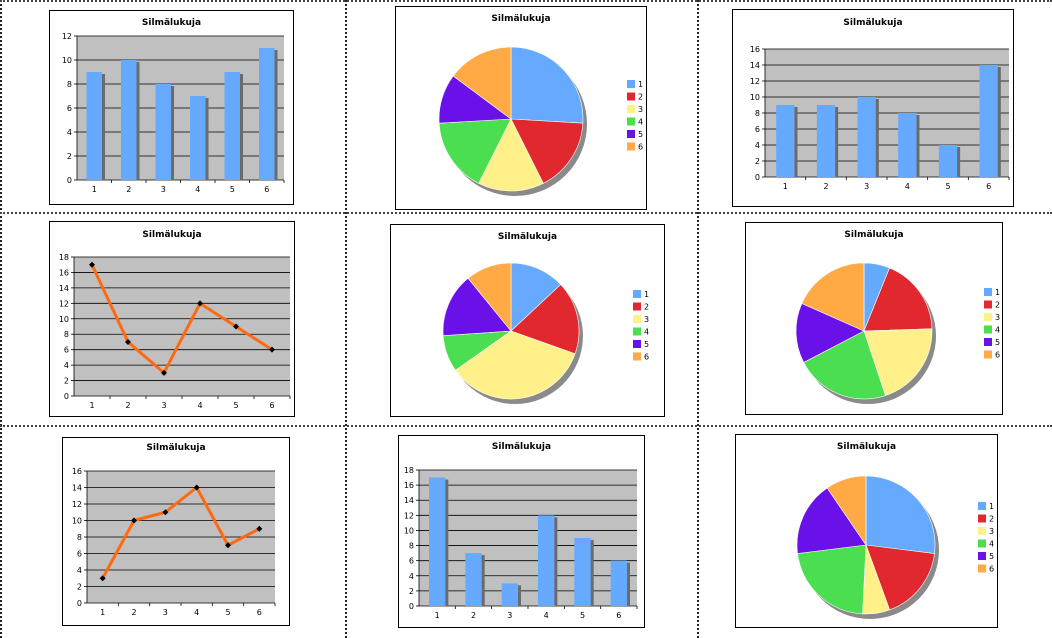  Describe the element at coordinates (997, 317) in the screenshot. I see `legend-label: 3` at that location.